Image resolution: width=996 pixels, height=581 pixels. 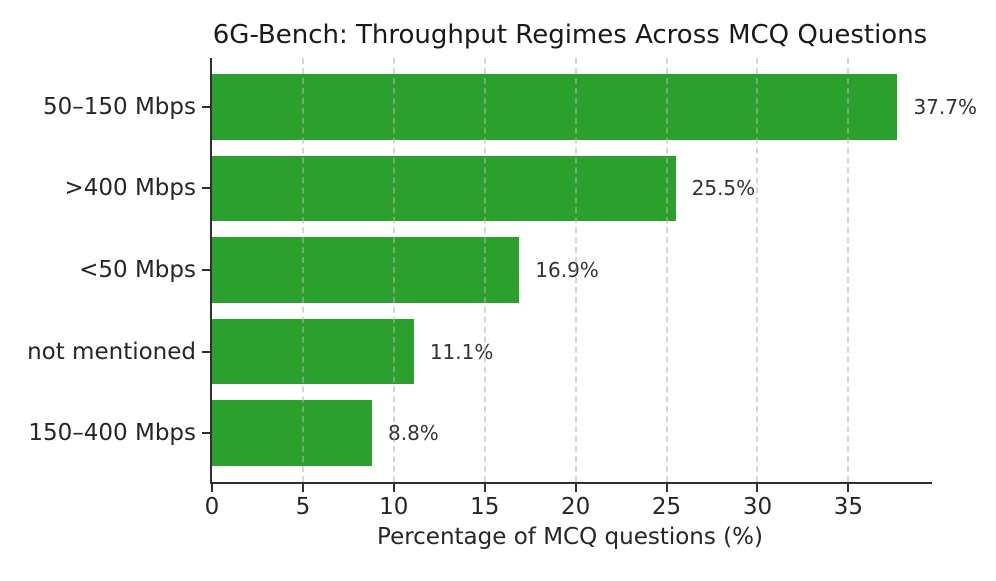 What do you see at coordinates (575, 507) in the screenshot?
I see `x-tick-label-20: 20` at bounding box center [575, 507].